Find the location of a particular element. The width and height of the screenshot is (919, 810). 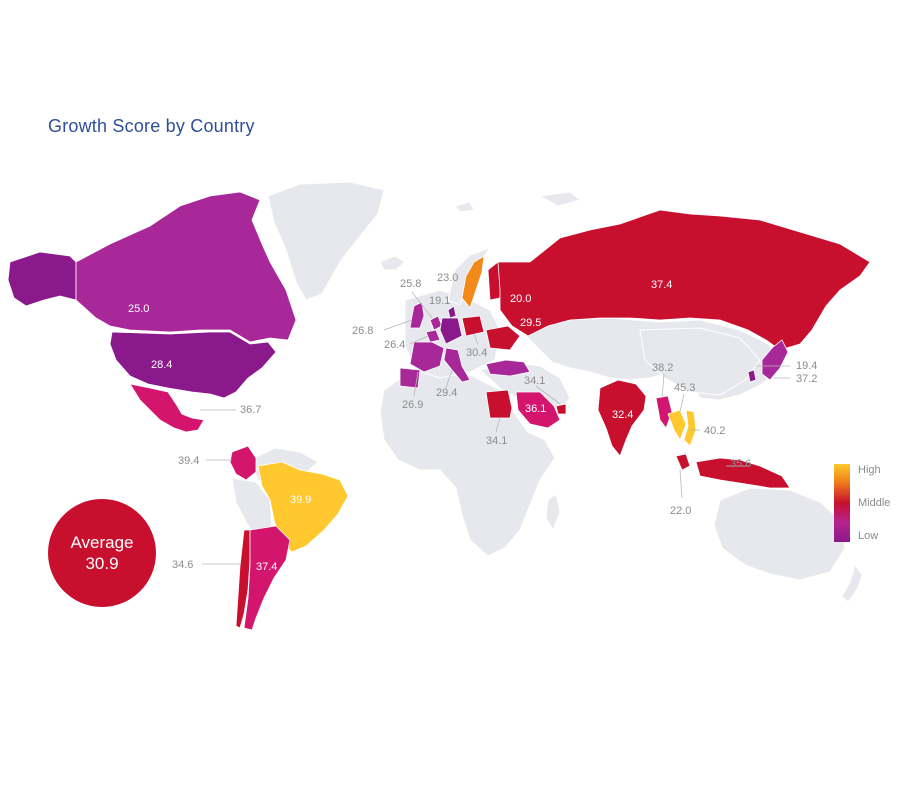

legend-gradient-bar is located at coordinates (842, 503).